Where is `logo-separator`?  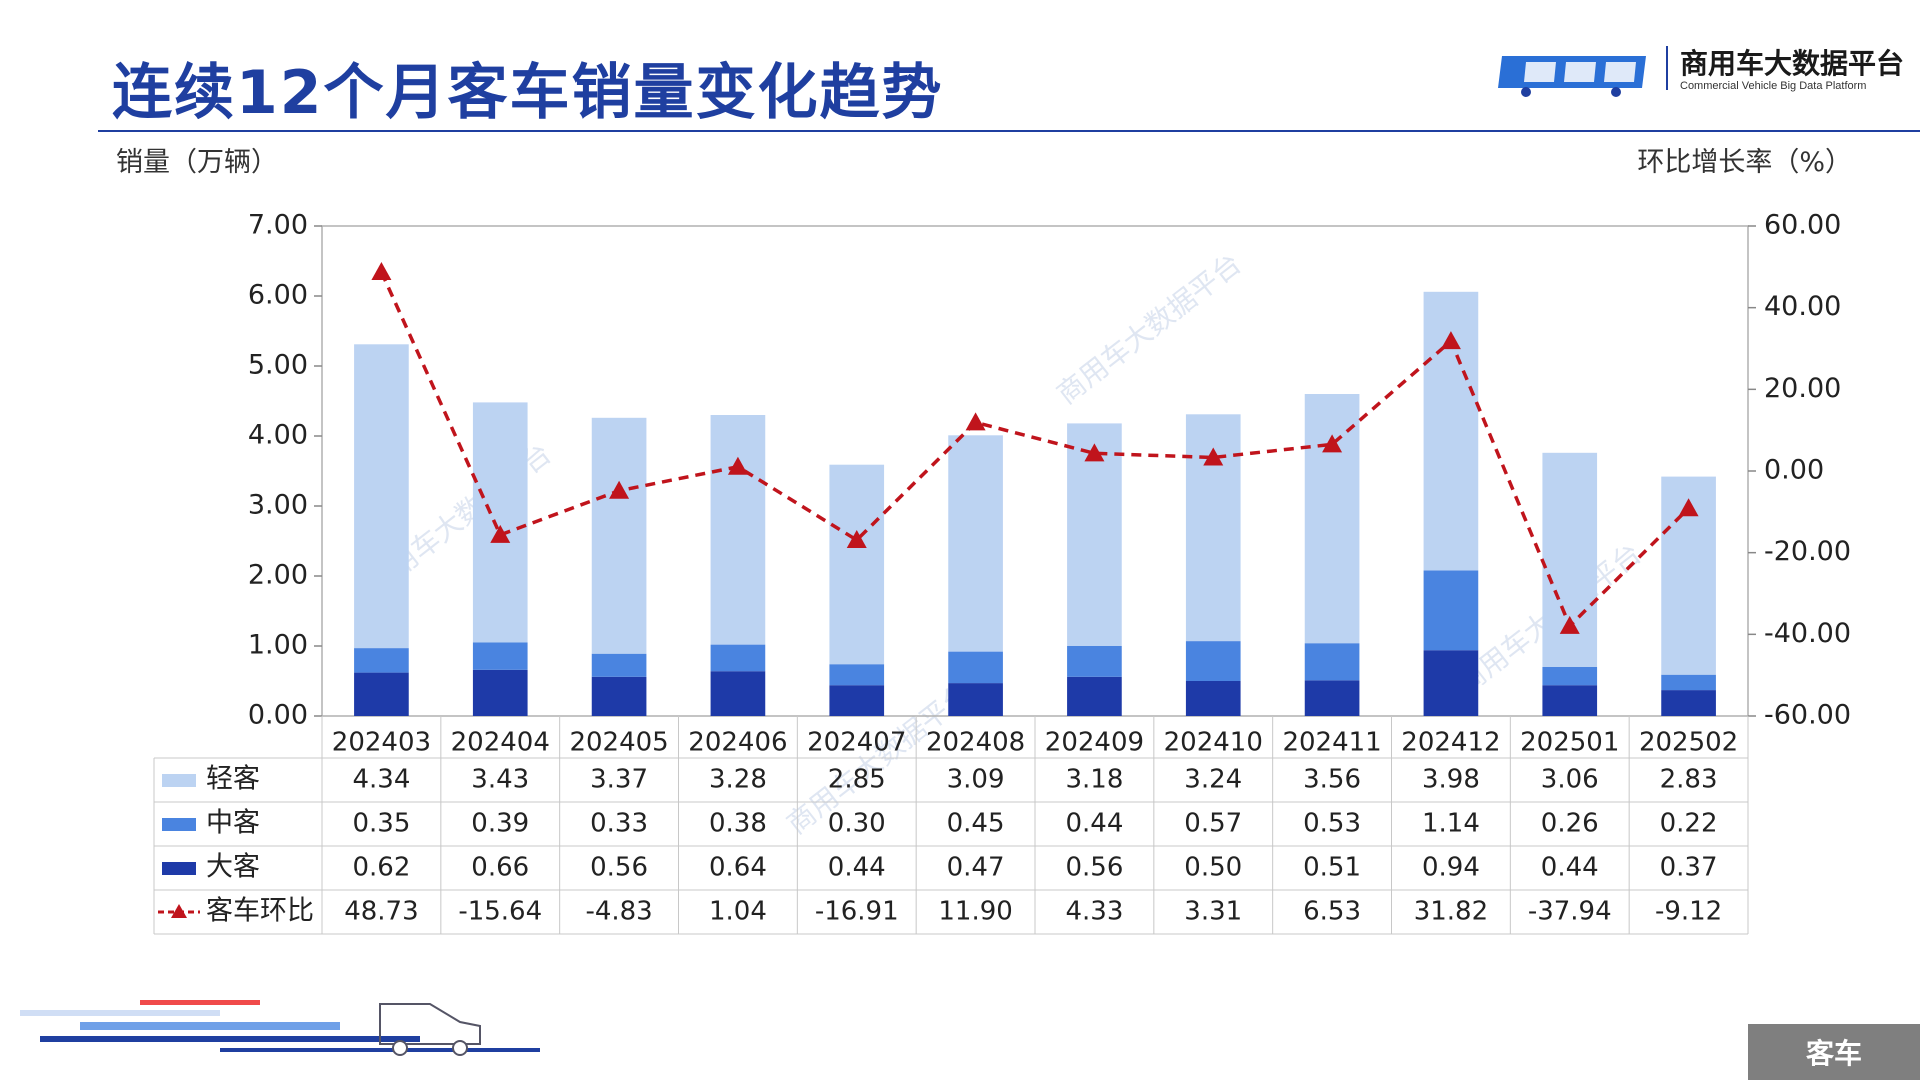 logo-separator is located at coordinates (1667, 68).